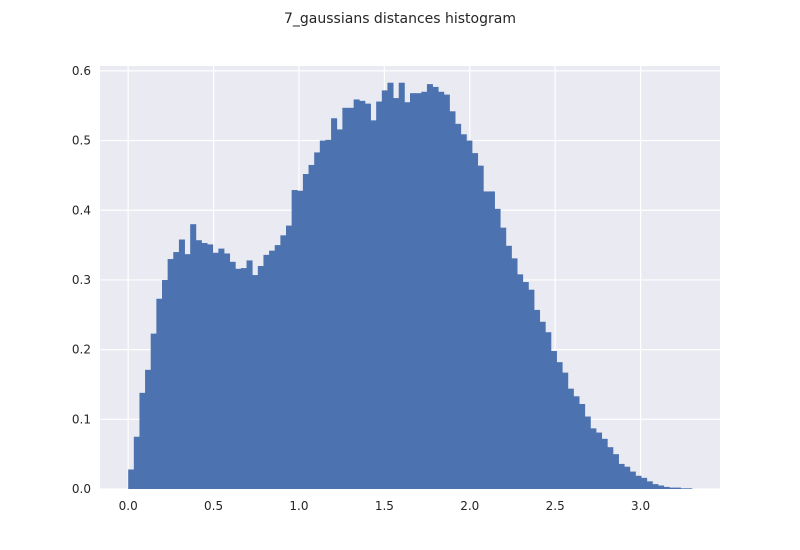 This screenshot has width=800, height=550. I want to click on x-tick-label: 3.0, so click(640, 506).